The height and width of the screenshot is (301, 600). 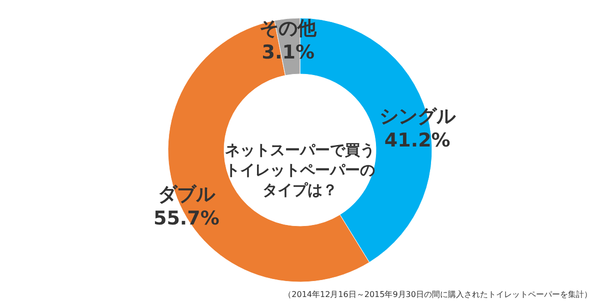 What do you see at coordinates (288, 53) in the screenshot?
I see `data-label: 3.1%` at bounding box center [288, 53].